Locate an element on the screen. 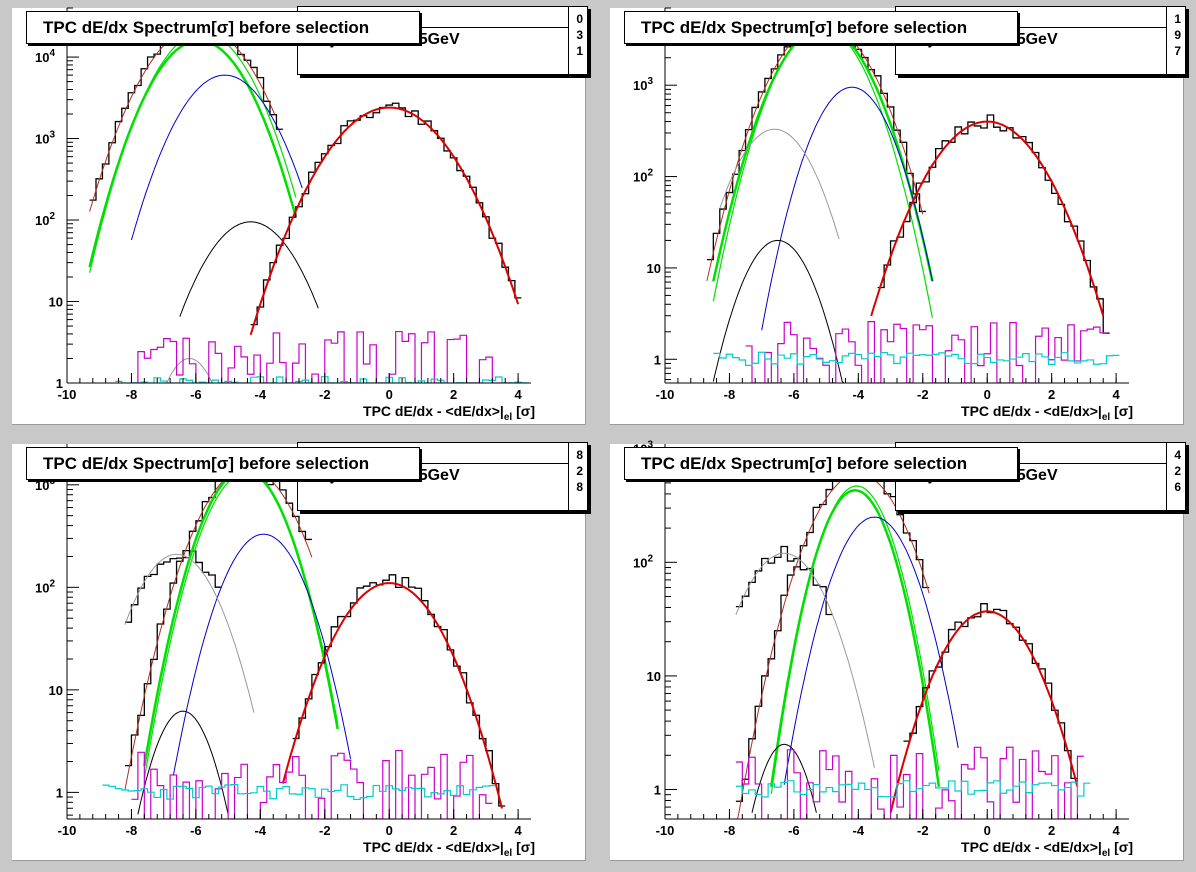 The width and height of the screenshot is (1196, 872). stats-digit: 6 is located at coordinates (1177, 487).